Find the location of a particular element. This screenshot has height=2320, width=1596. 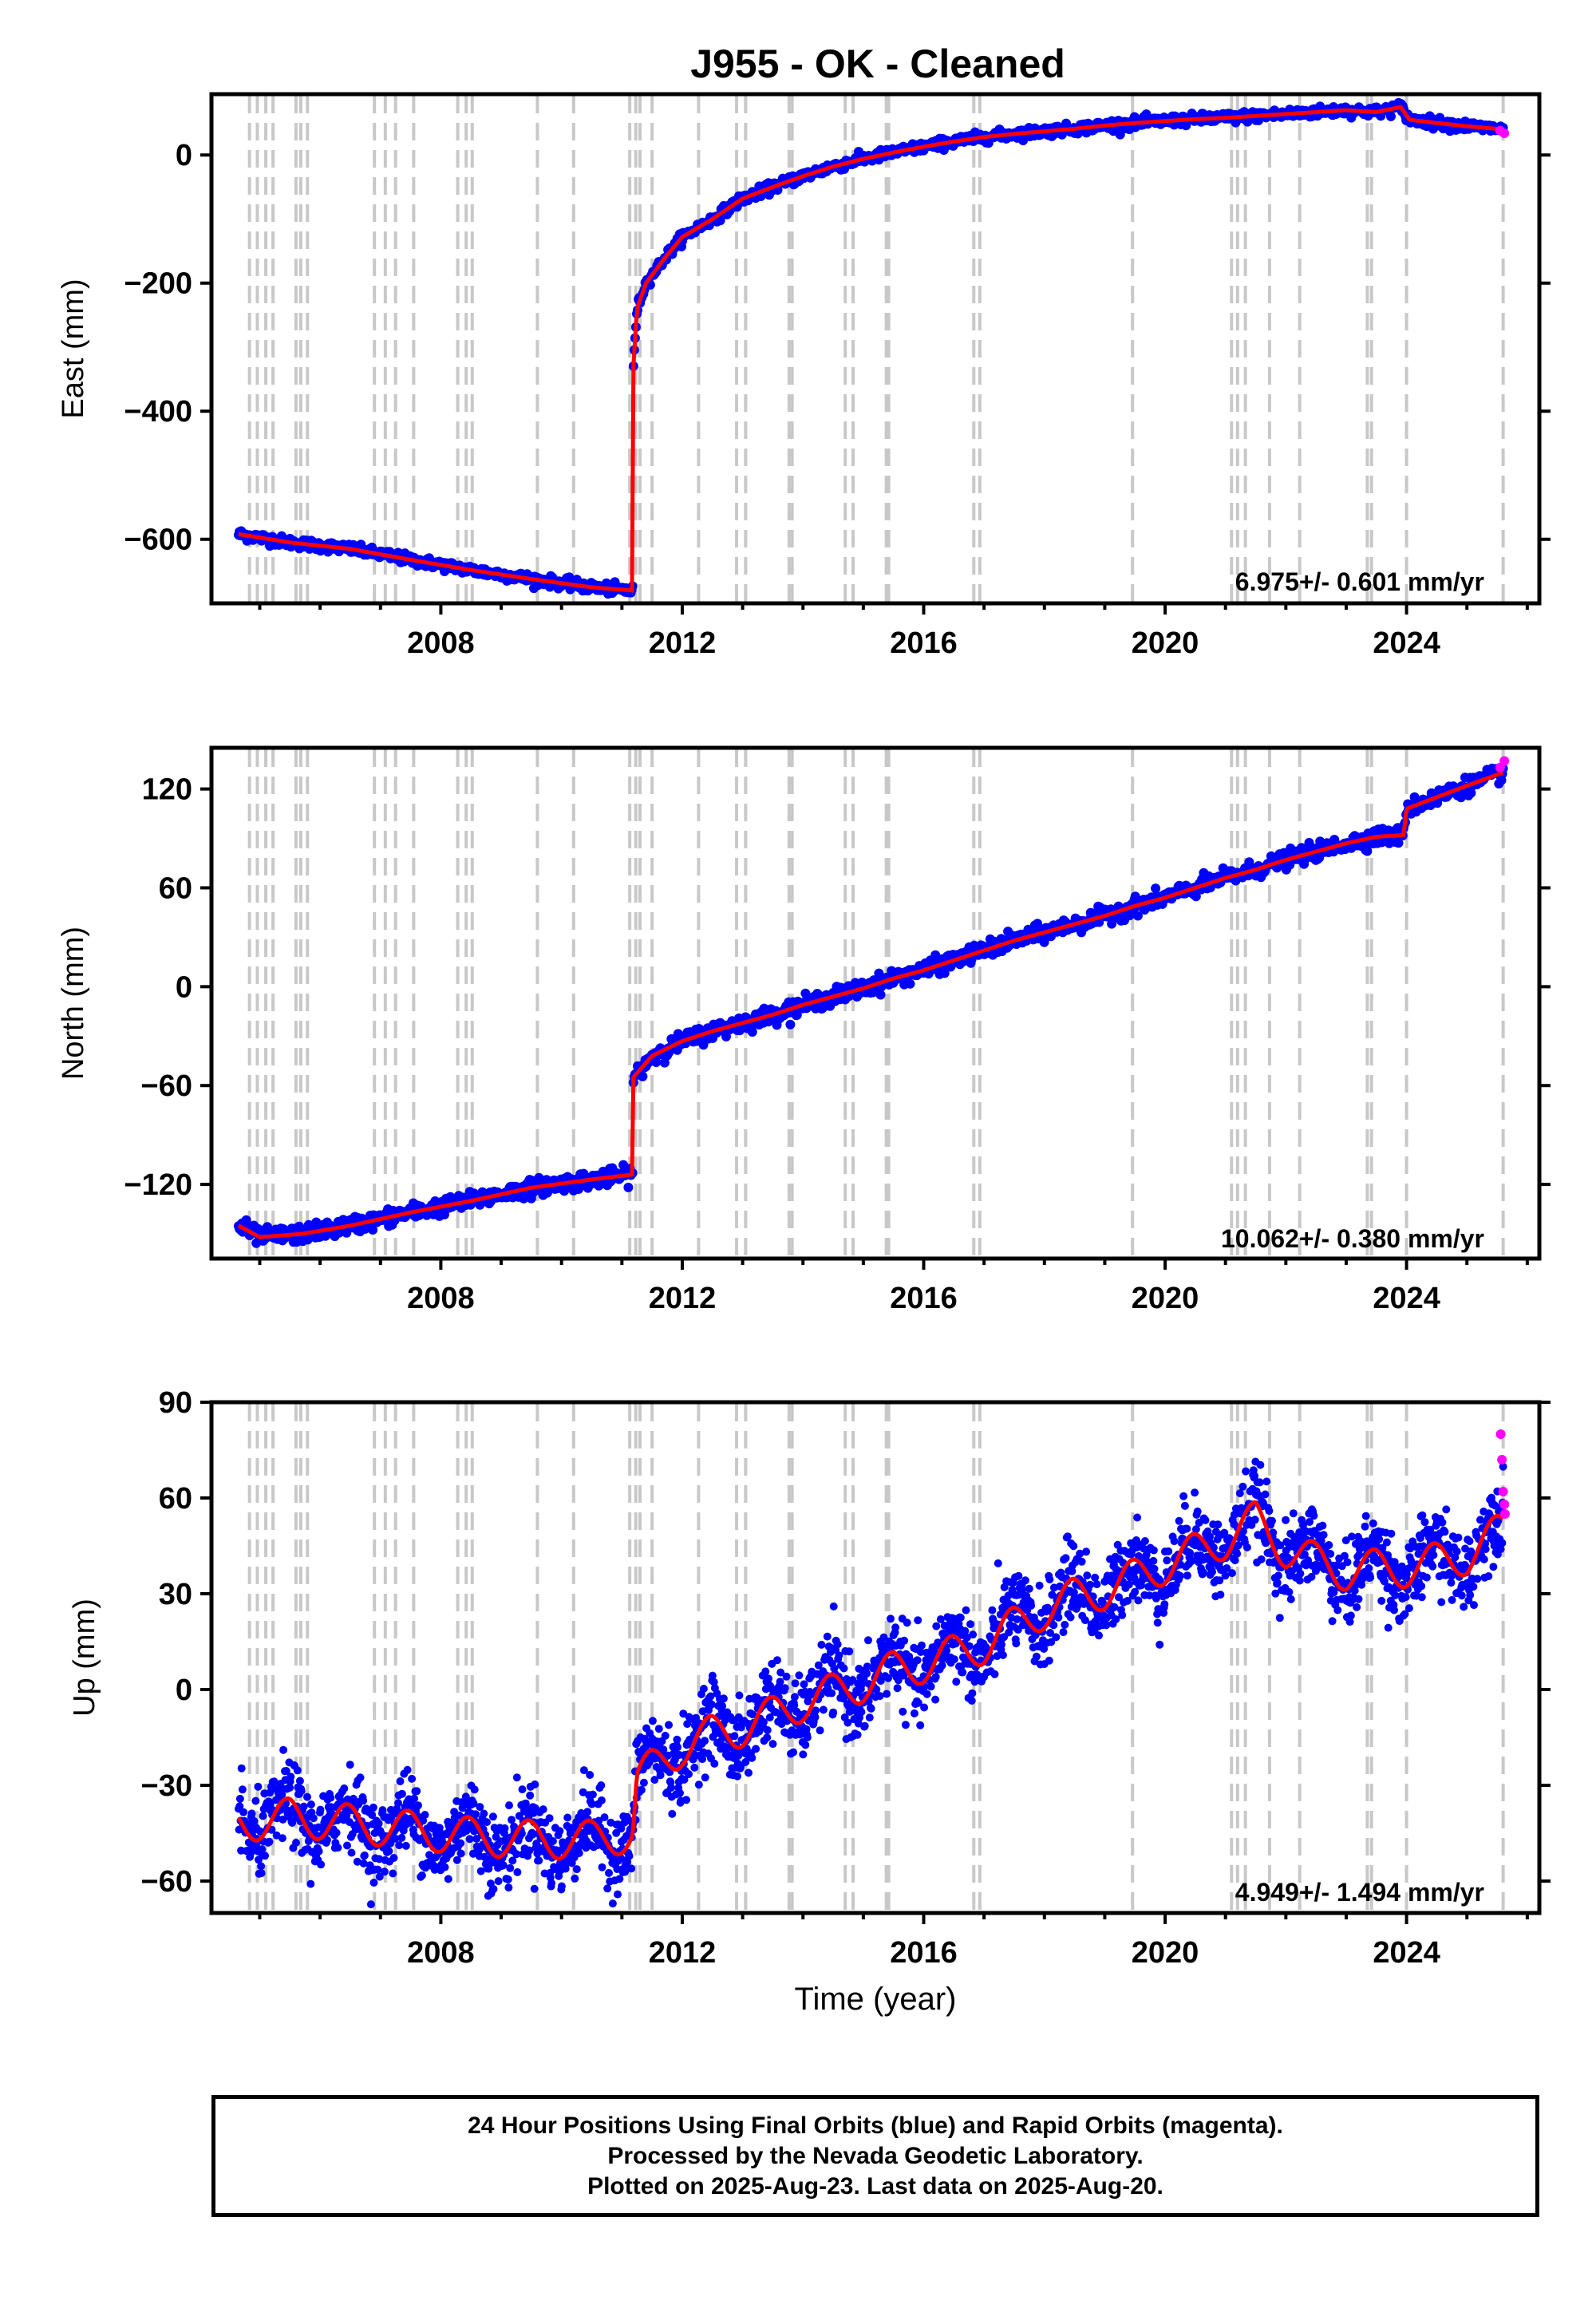

ylabel-north: North (mm) is located at coordinates (73, 1004).